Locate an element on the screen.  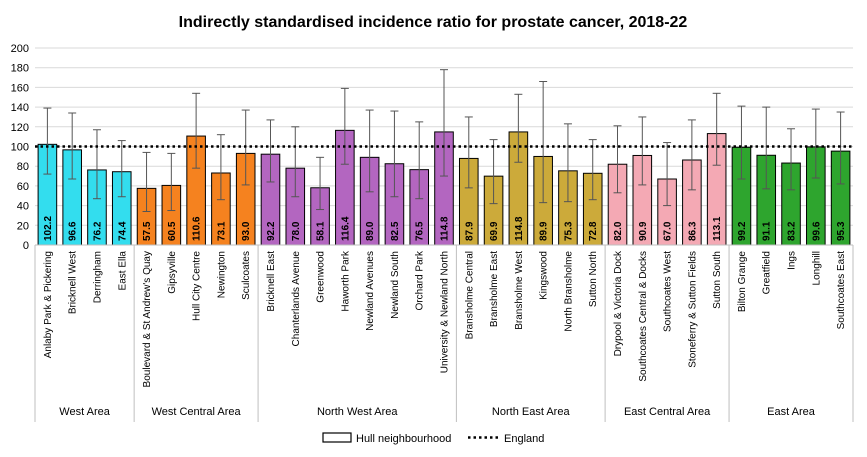
data-label: 67.0 is located at coordinates (668, 231).